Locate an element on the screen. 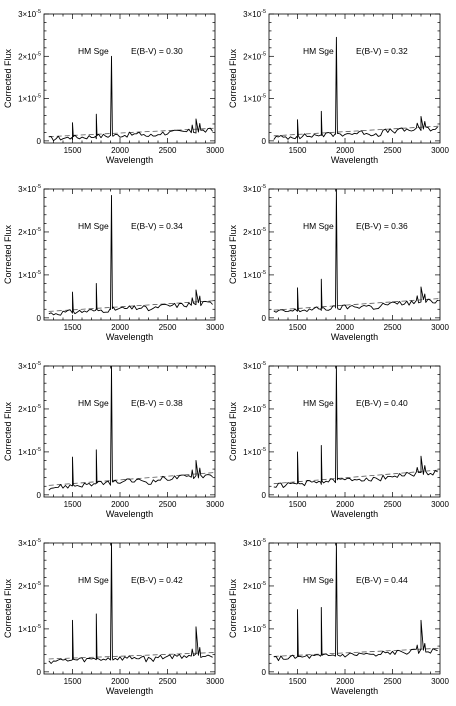 This screenshot has width=456, height=706. ebv-label: E(B-V) = 0.40 is located at coordinates (382, 403).